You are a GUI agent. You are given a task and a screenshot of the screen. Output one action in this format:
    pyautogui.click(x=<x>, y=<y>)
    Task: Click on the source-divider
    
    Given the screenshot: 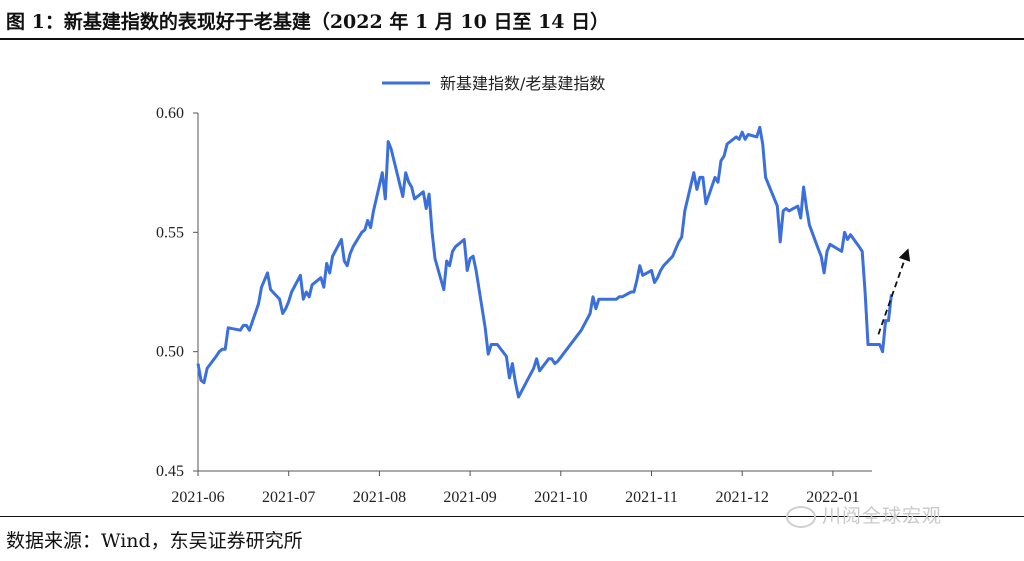 What is the action you would take?
    pyautogui.click(x=512, y=516)
    